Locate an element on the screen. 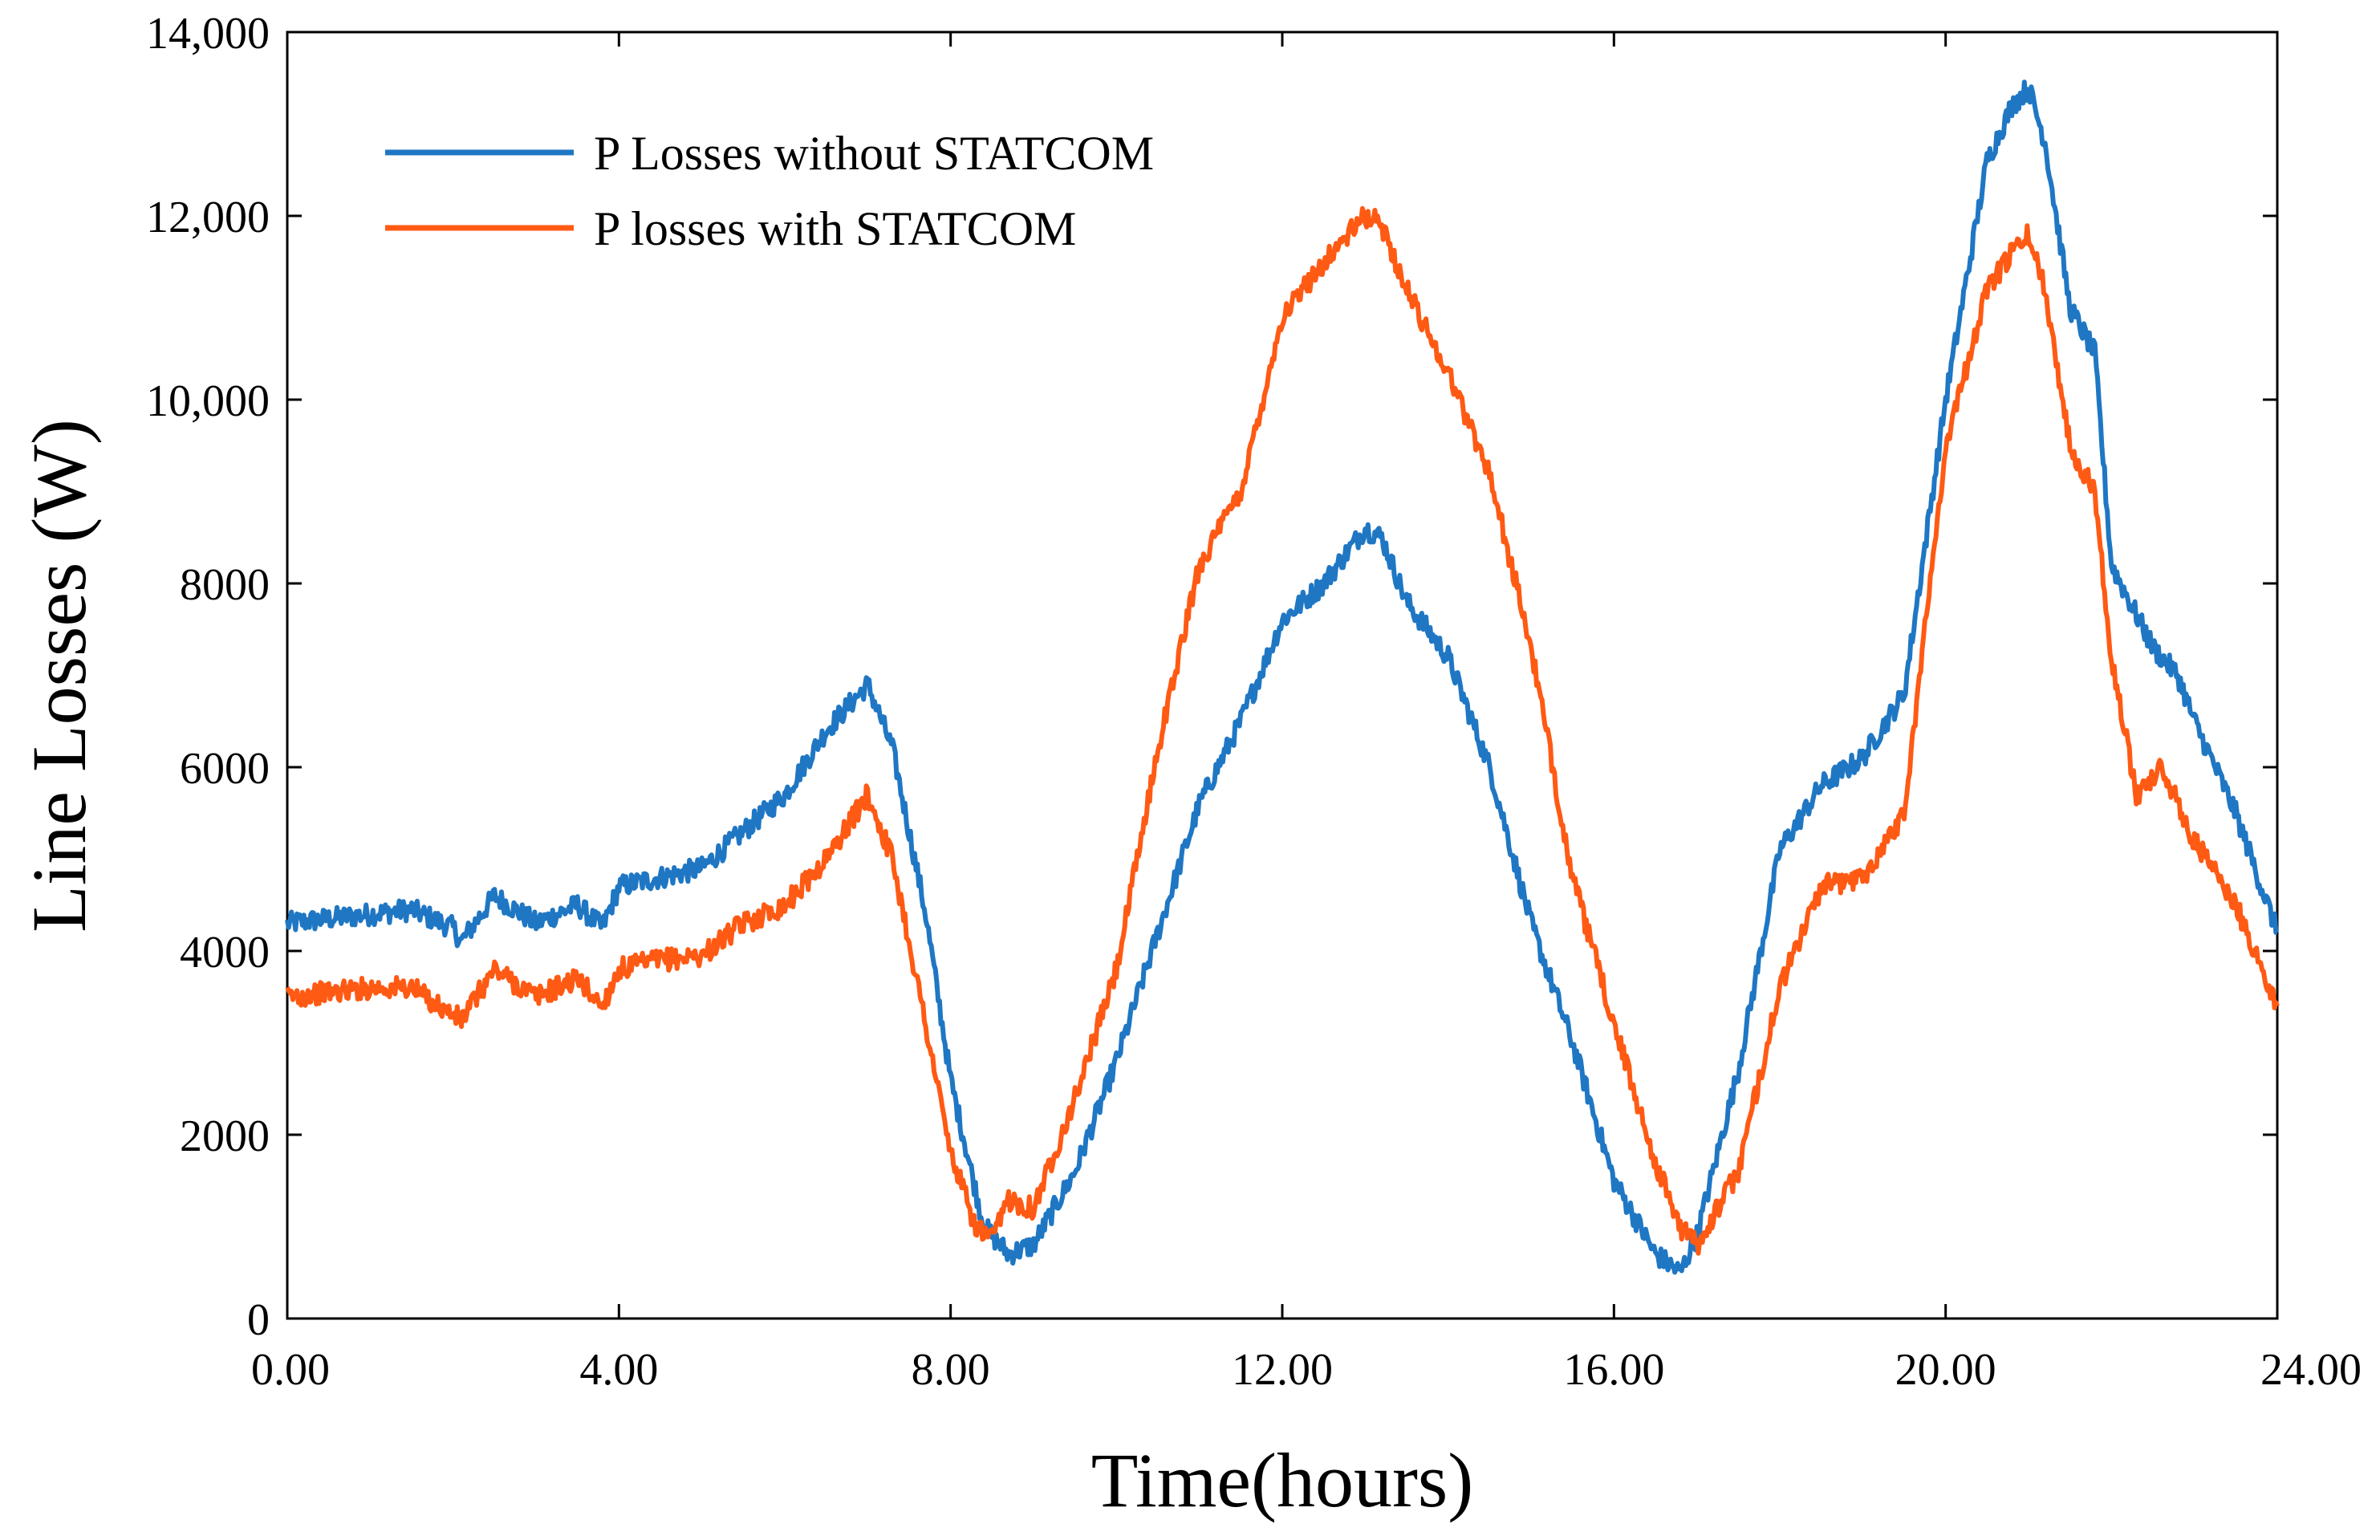 The image size is (2380, 1540). y-tick-label: 2000 is located at coordinates (225, 1136).